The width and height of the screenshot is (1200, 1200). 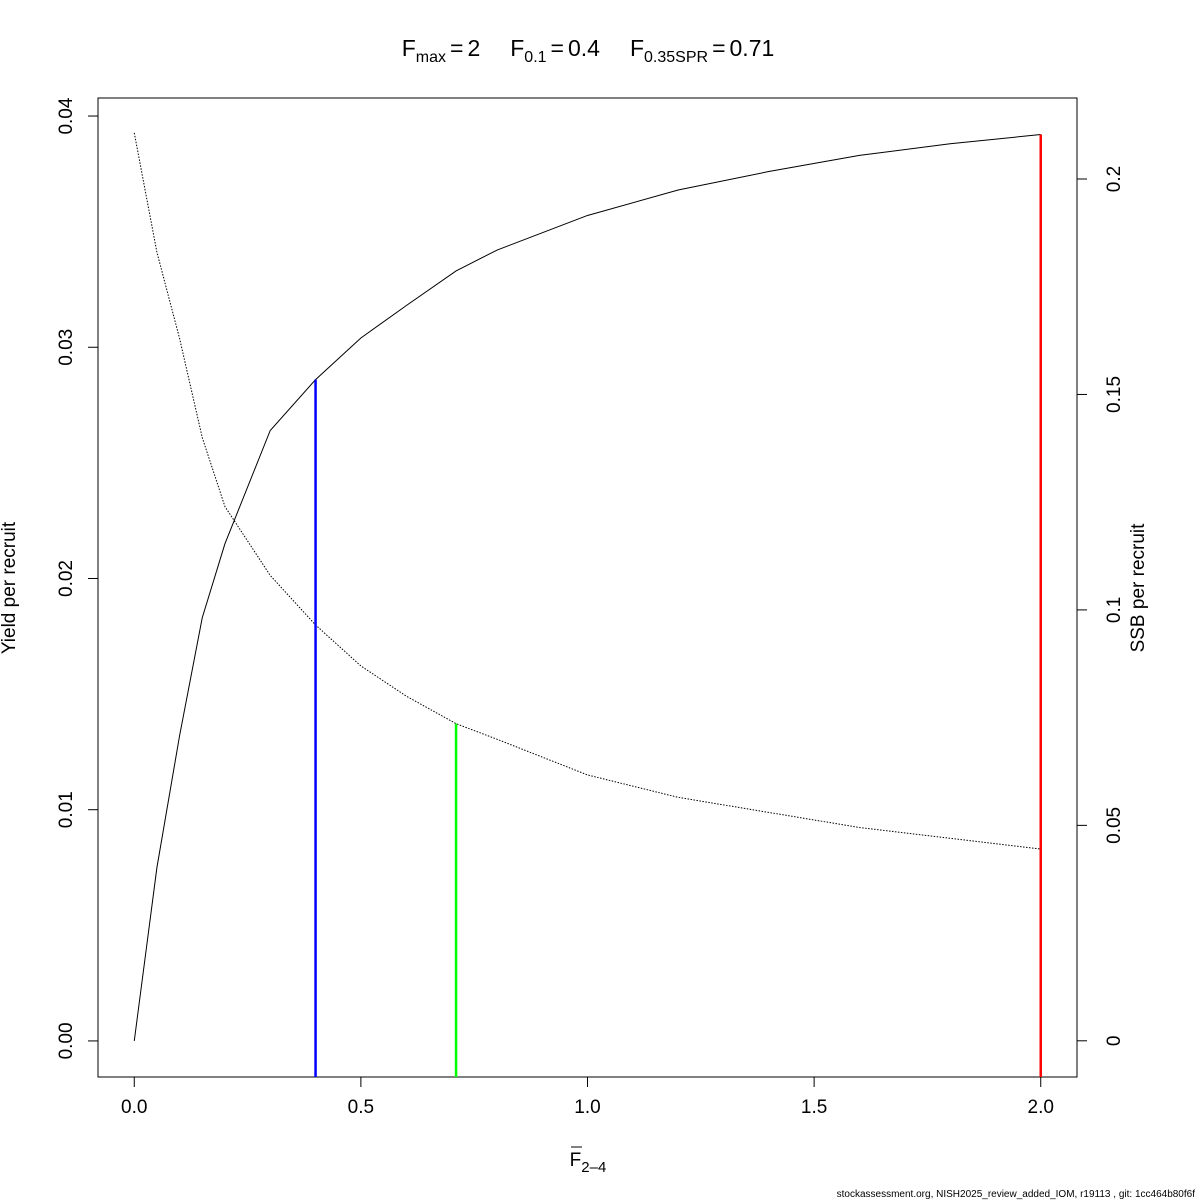 I want to click on title-subscript: max, so click(x=431, y=57).